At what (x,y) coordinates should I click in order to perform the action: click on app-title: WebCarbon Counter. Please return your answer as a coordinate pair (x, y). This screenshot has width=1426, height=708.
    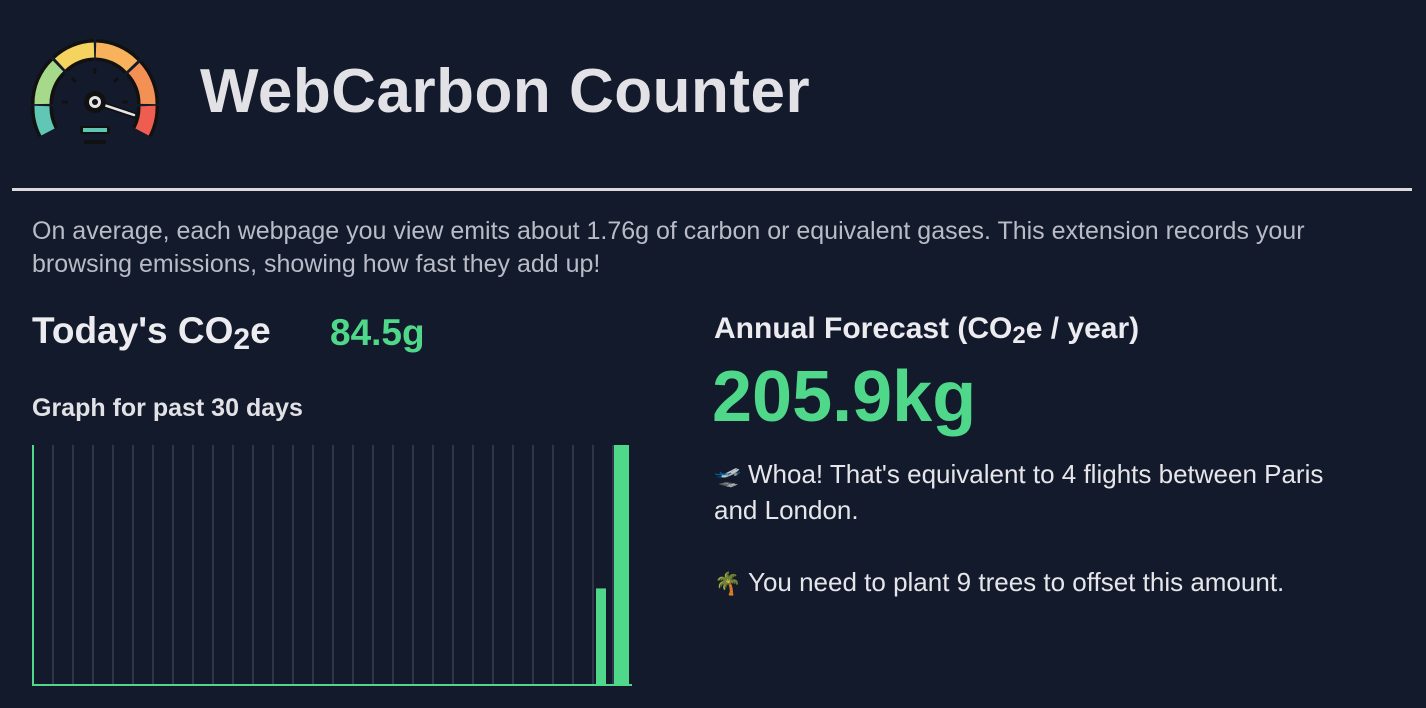
    Looking at the image, I should click on (505, 91).